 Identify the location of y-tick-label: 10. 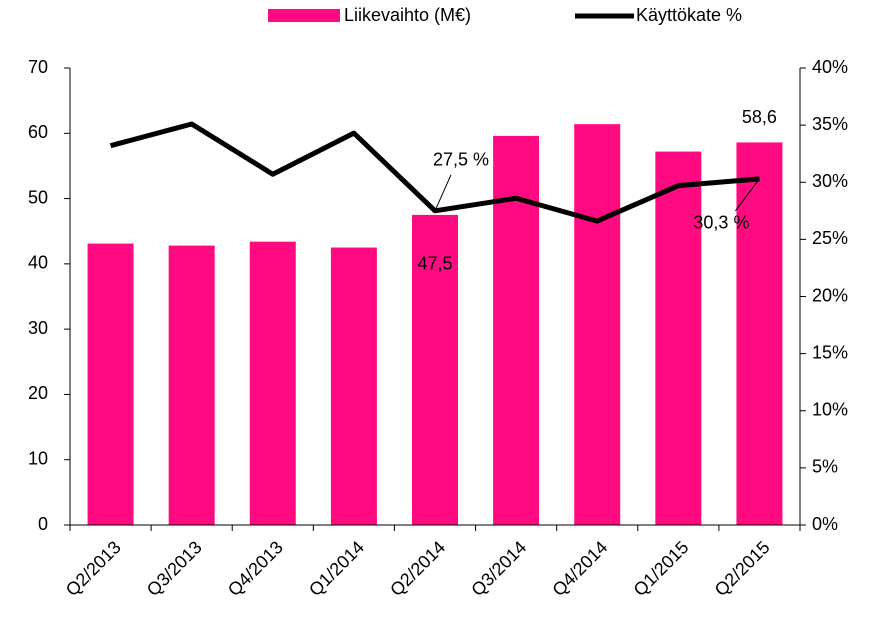
(38, 458).